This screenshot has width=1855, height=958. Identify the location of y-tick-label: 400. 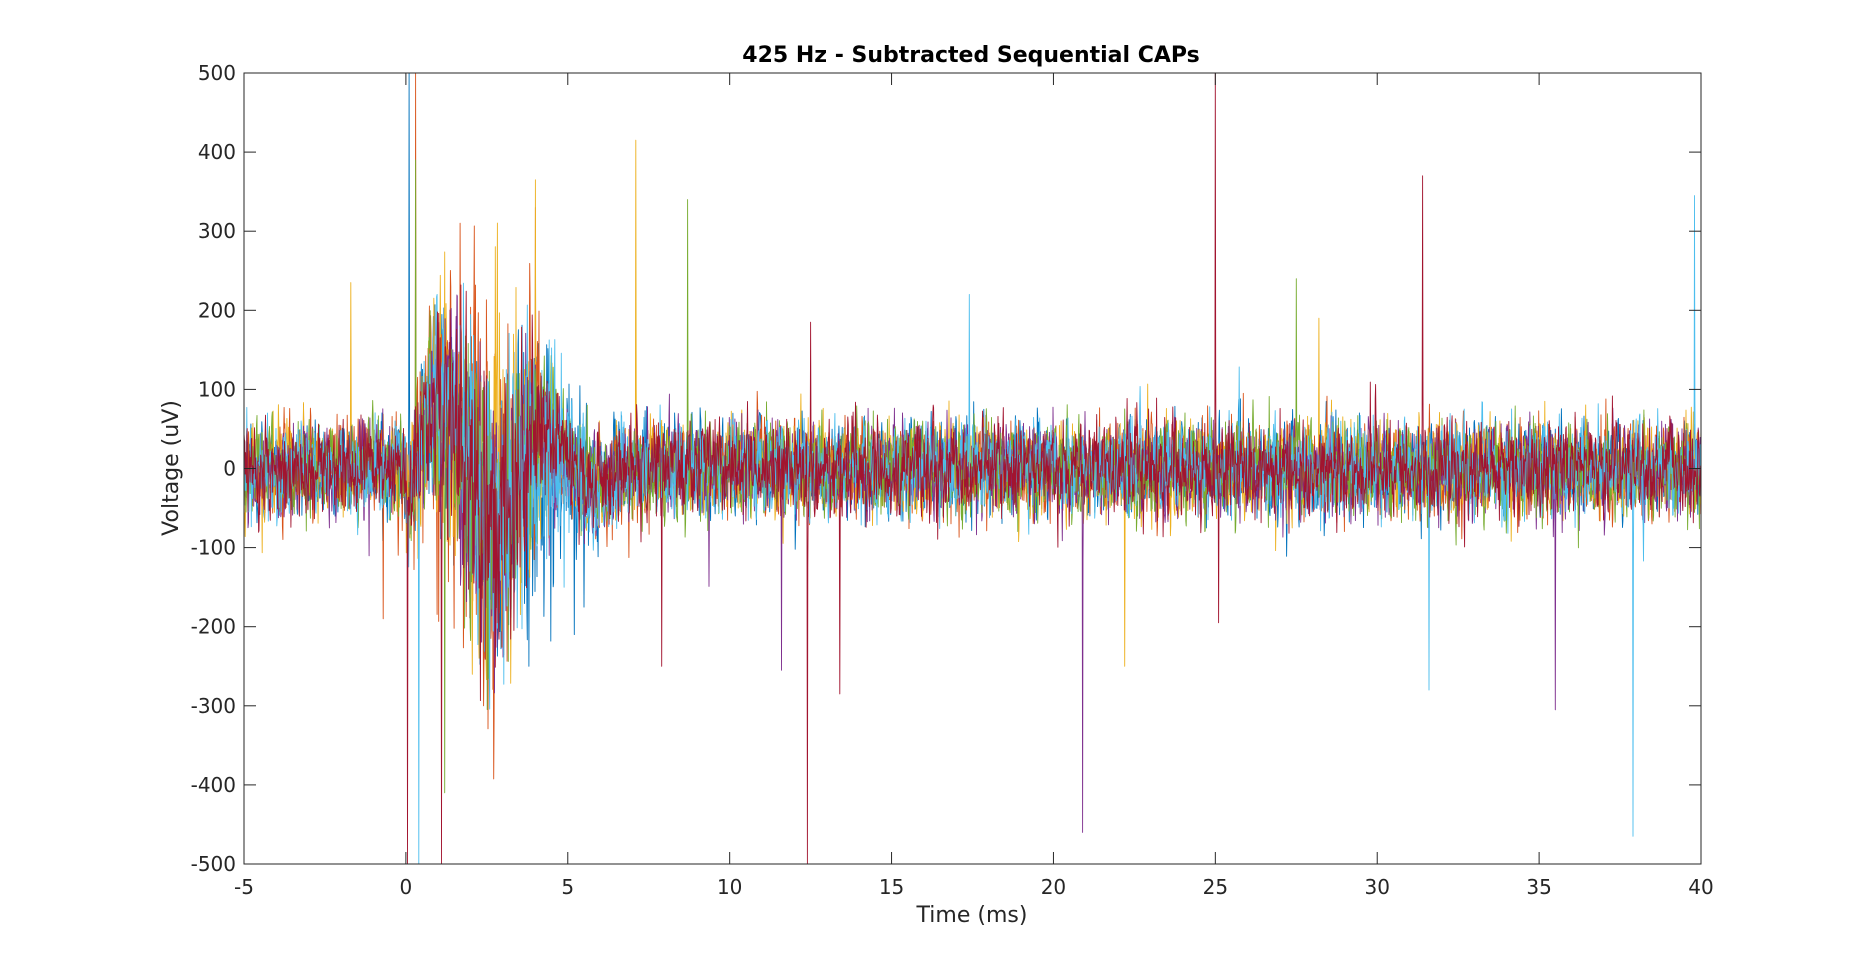
(217, 152).